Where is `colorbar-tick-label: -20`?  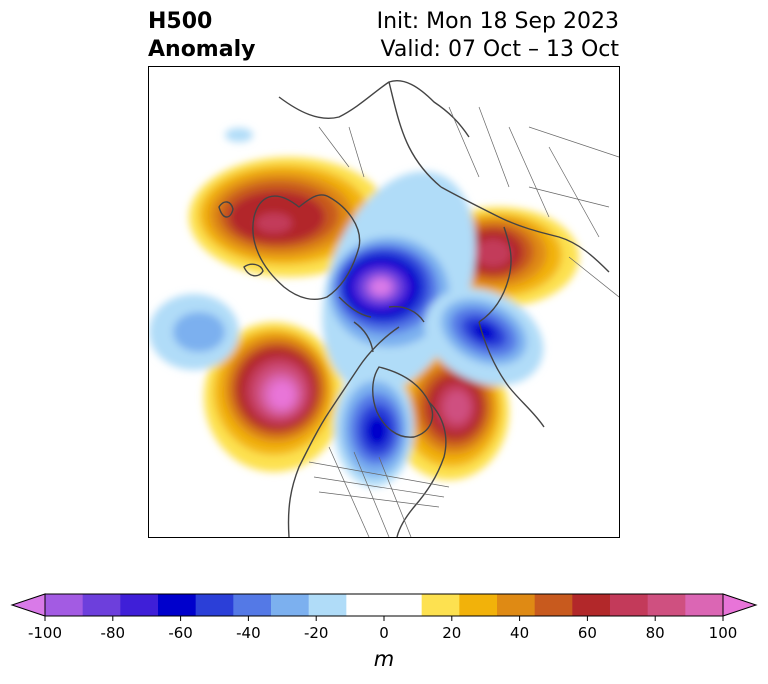
colorbar-tick-label: -20 is located at coordinates (316, 633).